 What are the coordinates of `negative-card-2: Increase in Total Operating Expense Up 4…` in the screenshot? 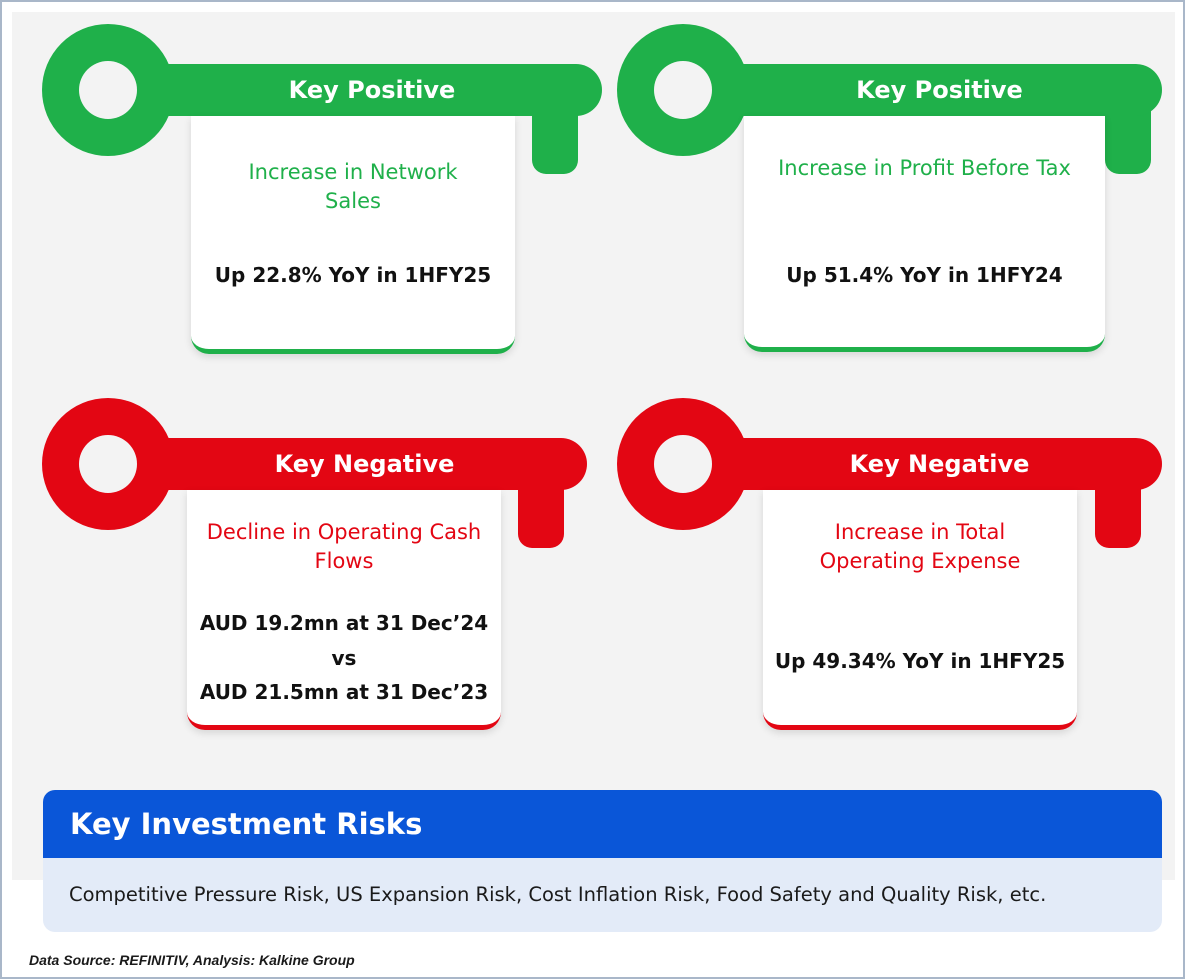 It's located at (920, 610).